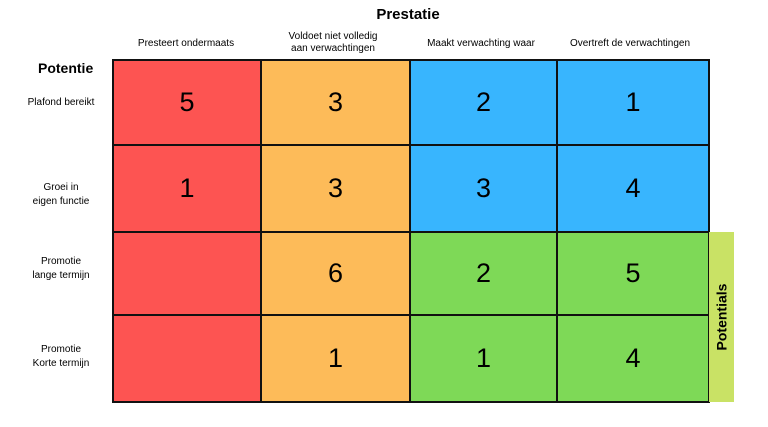  I want to click on cell-r1-c2: 3, so click(335, 102).